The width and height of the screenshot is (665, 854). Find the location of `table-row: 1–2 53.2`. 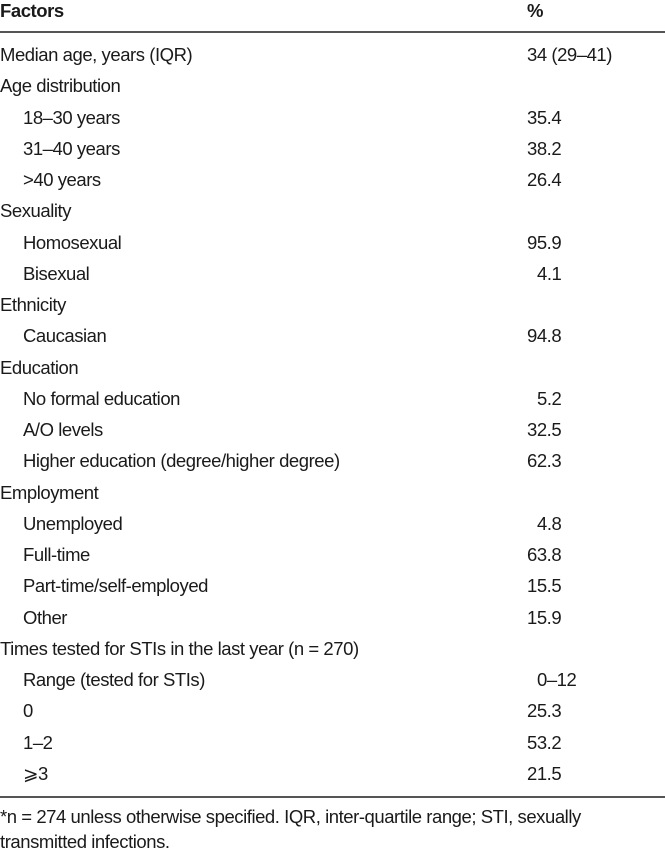

table-row: 1–2 53.2 is located at coordinates (332, 742).